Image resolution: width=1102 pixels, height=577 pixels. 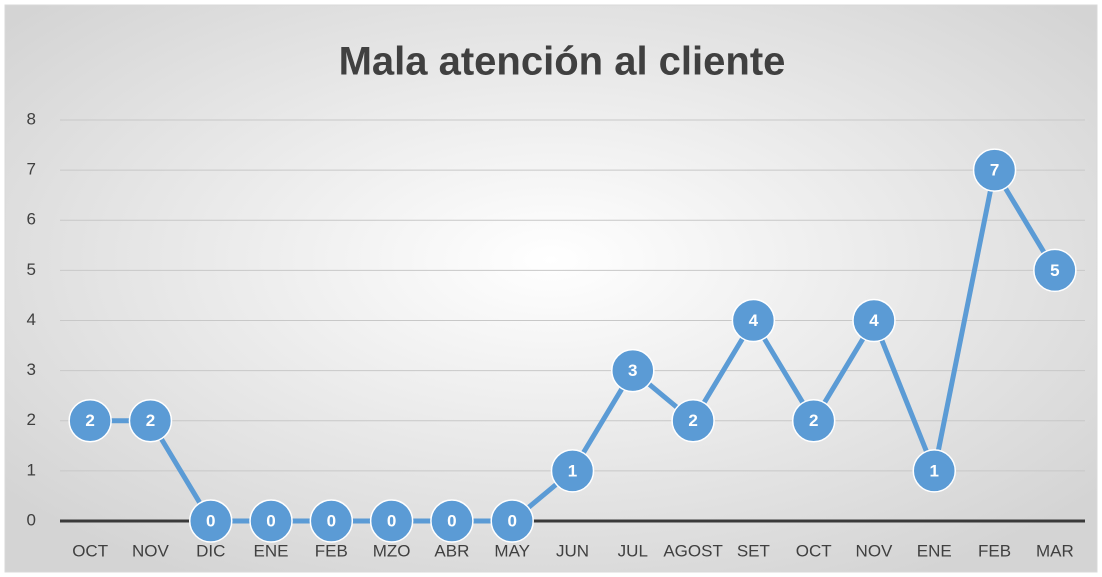 I want to click on x-tick-label: JUN, so click(x=572, y=550).